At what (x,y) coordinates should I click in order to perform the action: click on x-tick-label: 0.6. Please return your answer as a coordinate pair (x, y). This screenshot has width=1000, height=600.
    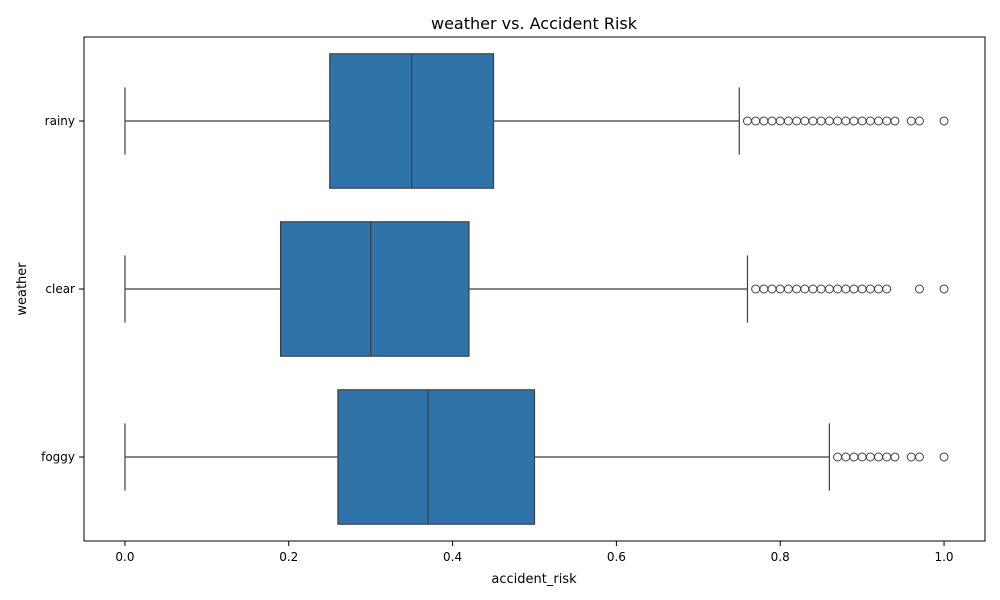
    Looking at the image, I should click on (616, 557).